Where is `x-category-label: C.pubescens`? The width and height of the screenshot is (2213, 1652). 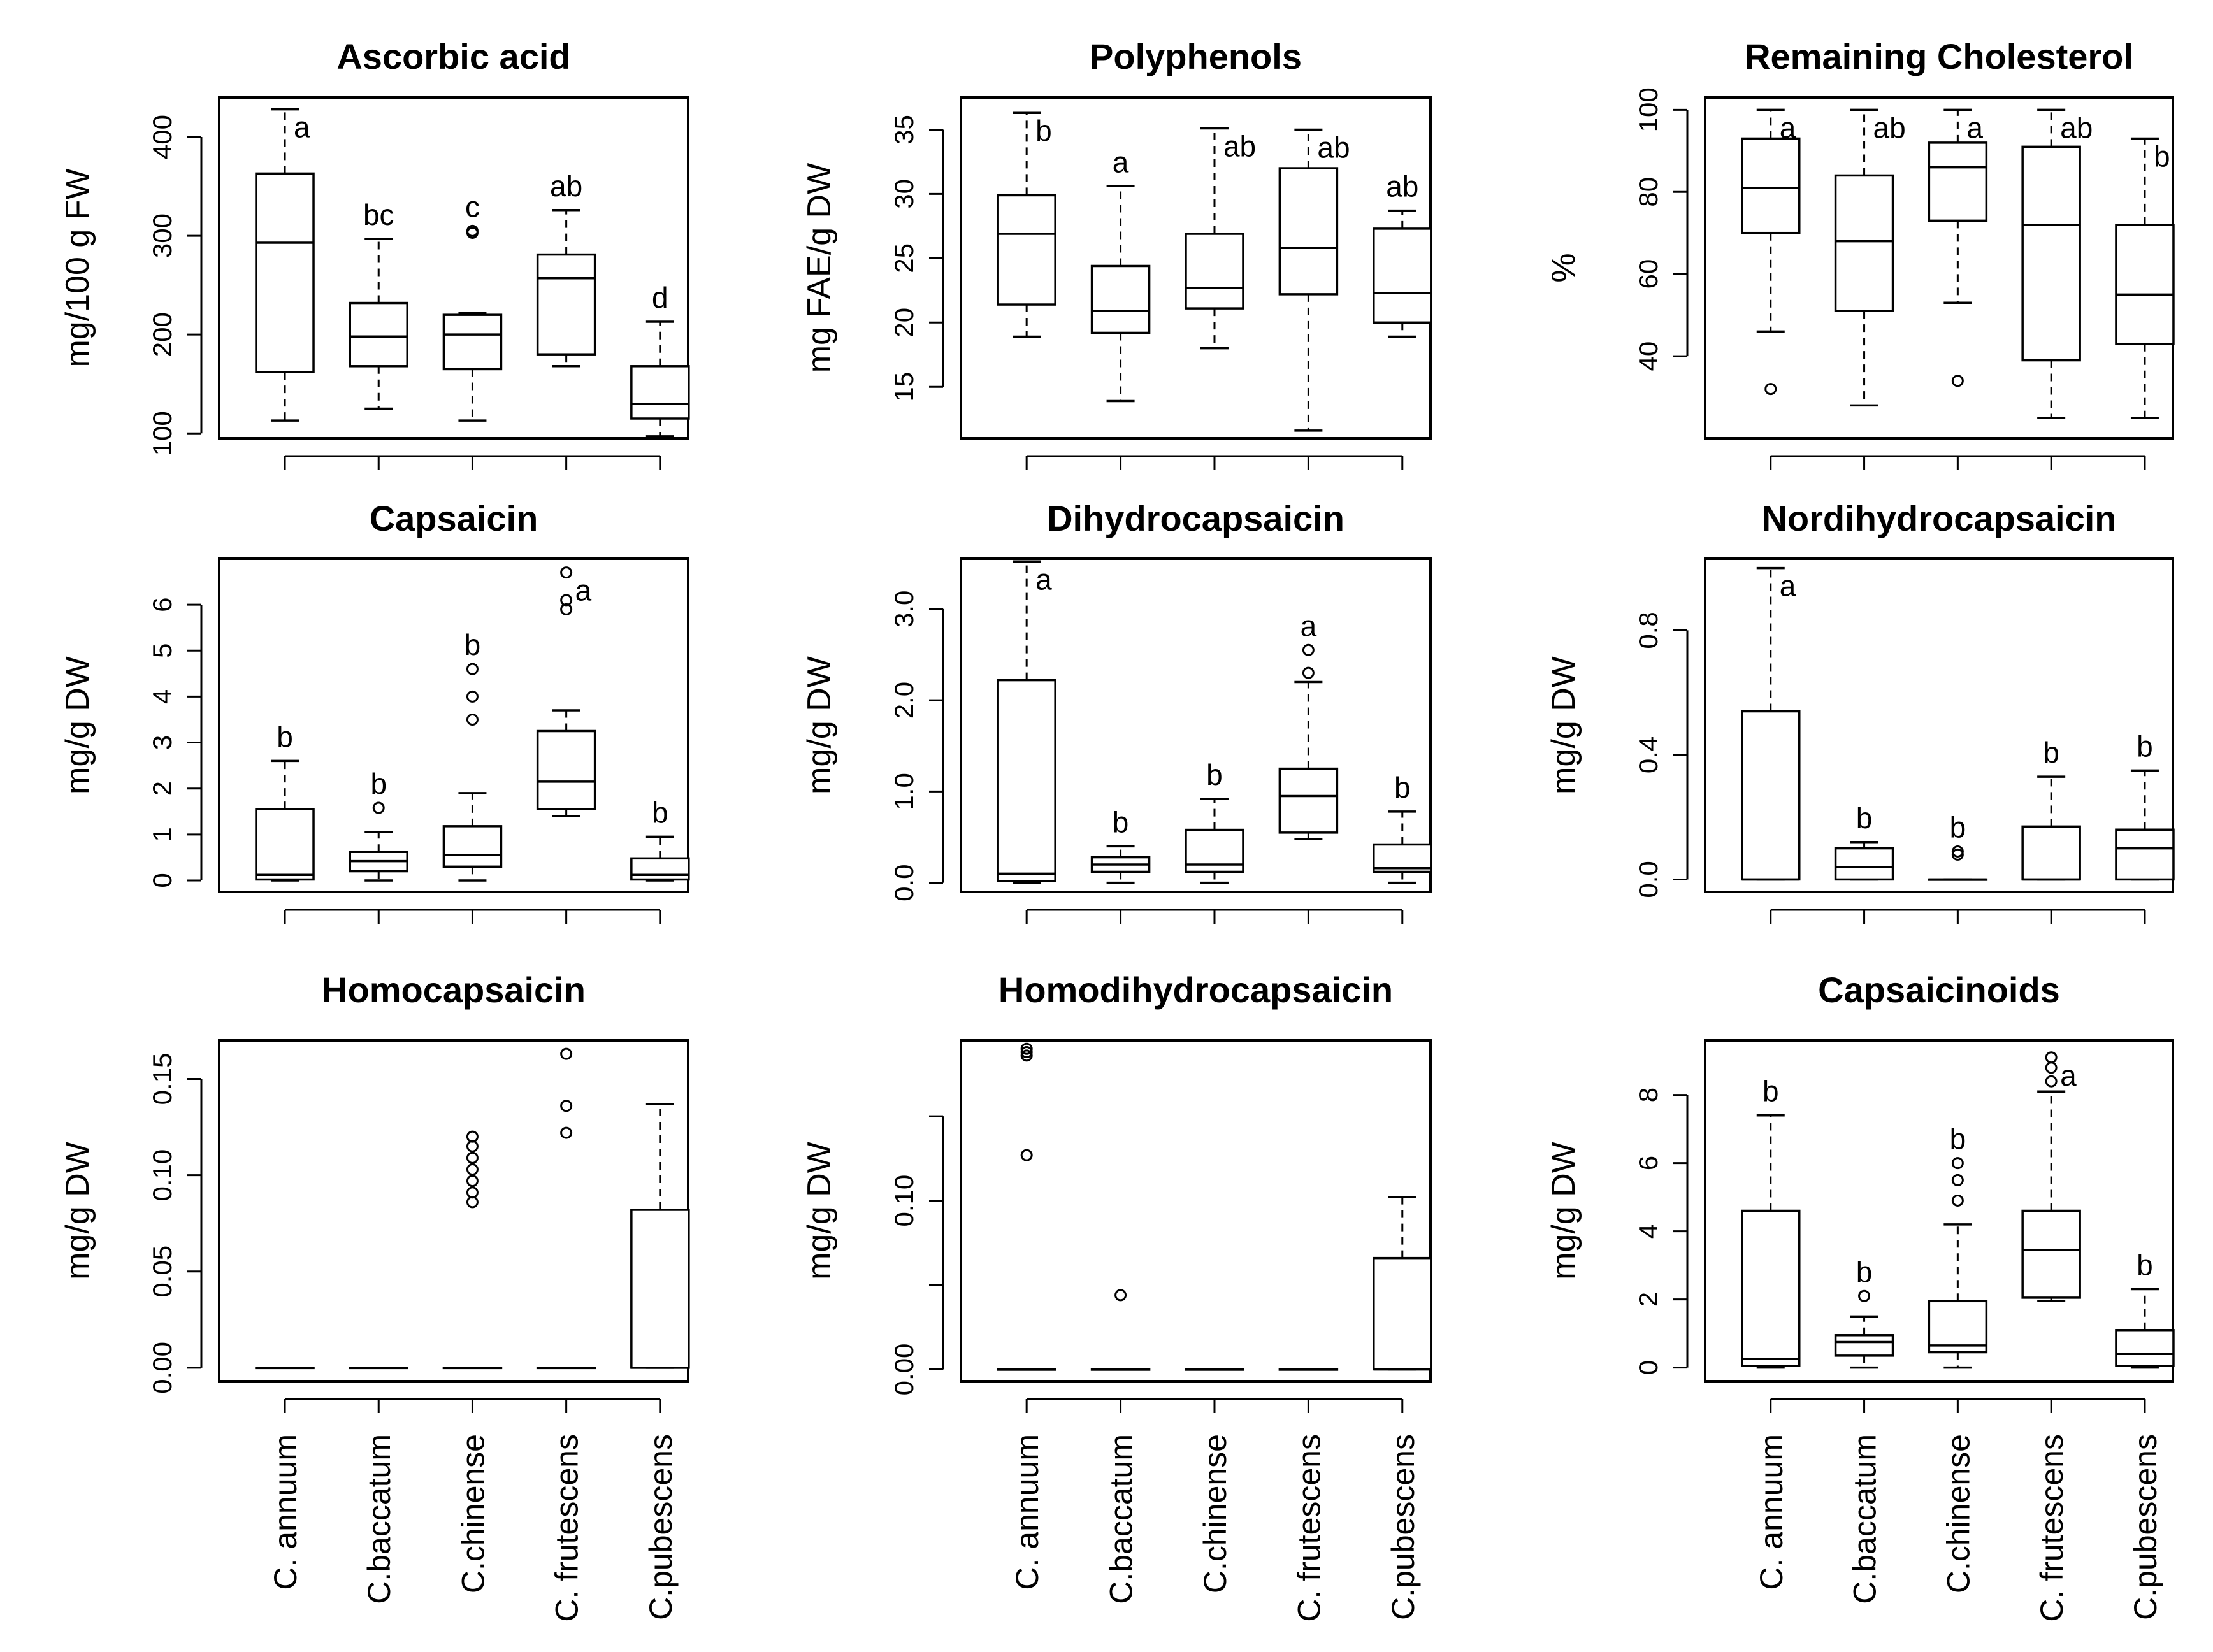 x-category-label: C.pubescens is located at coordinates (661, 1527).